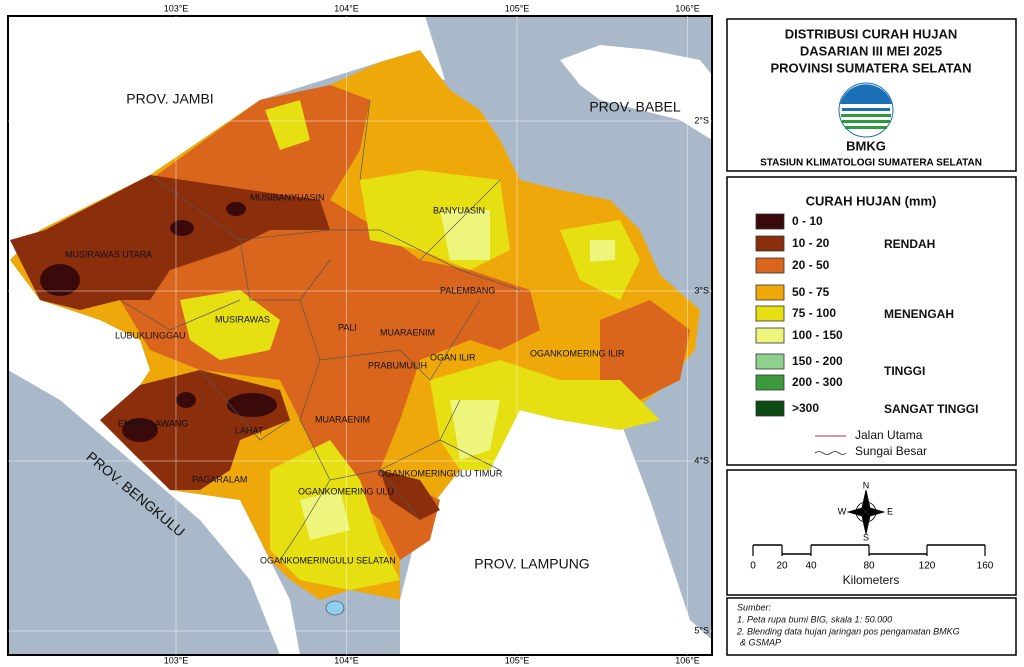  I want to click on legend-label: 0 - 10, so click(807, 221).